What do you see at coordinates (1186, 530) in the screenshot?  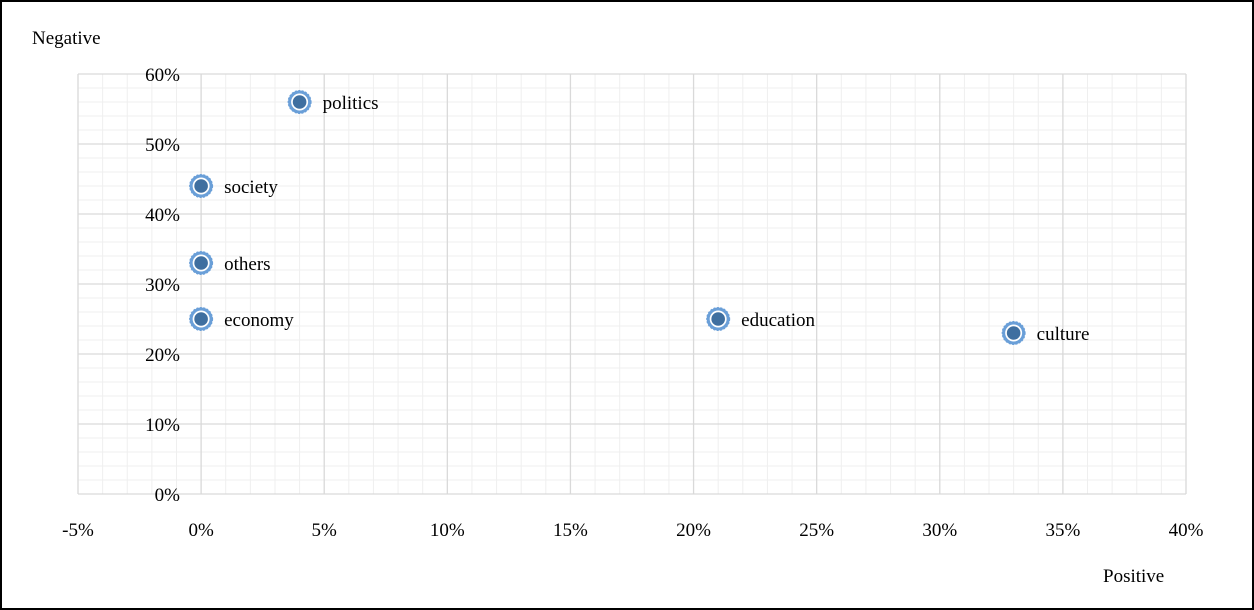 I see `x-tick-label: 40%` at bounding box center [1186, 530].